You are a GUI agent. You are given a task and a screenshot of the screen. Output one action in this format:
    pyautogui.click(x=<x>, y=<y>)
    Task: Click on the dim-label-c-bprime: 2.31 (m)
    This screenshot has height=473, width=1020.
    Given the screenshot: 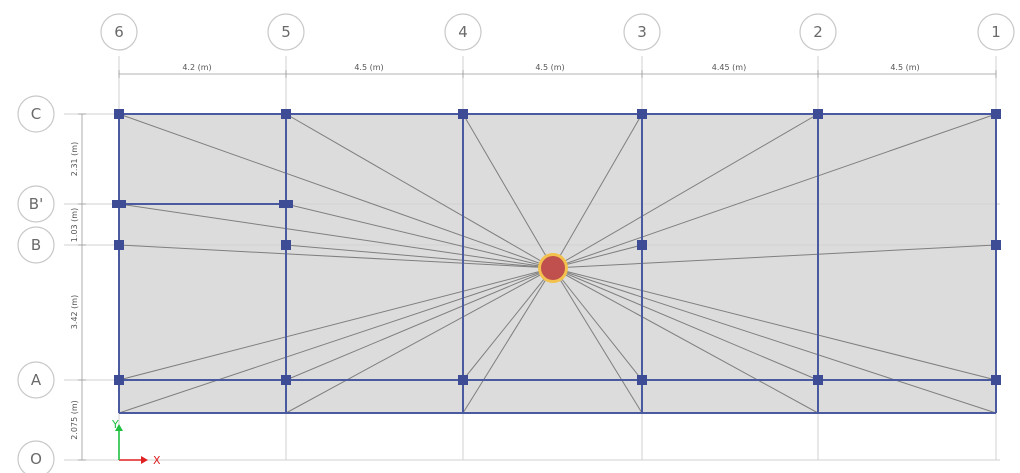 What is the action you would take?
    pyautogui.click(x=74, y=159)
    